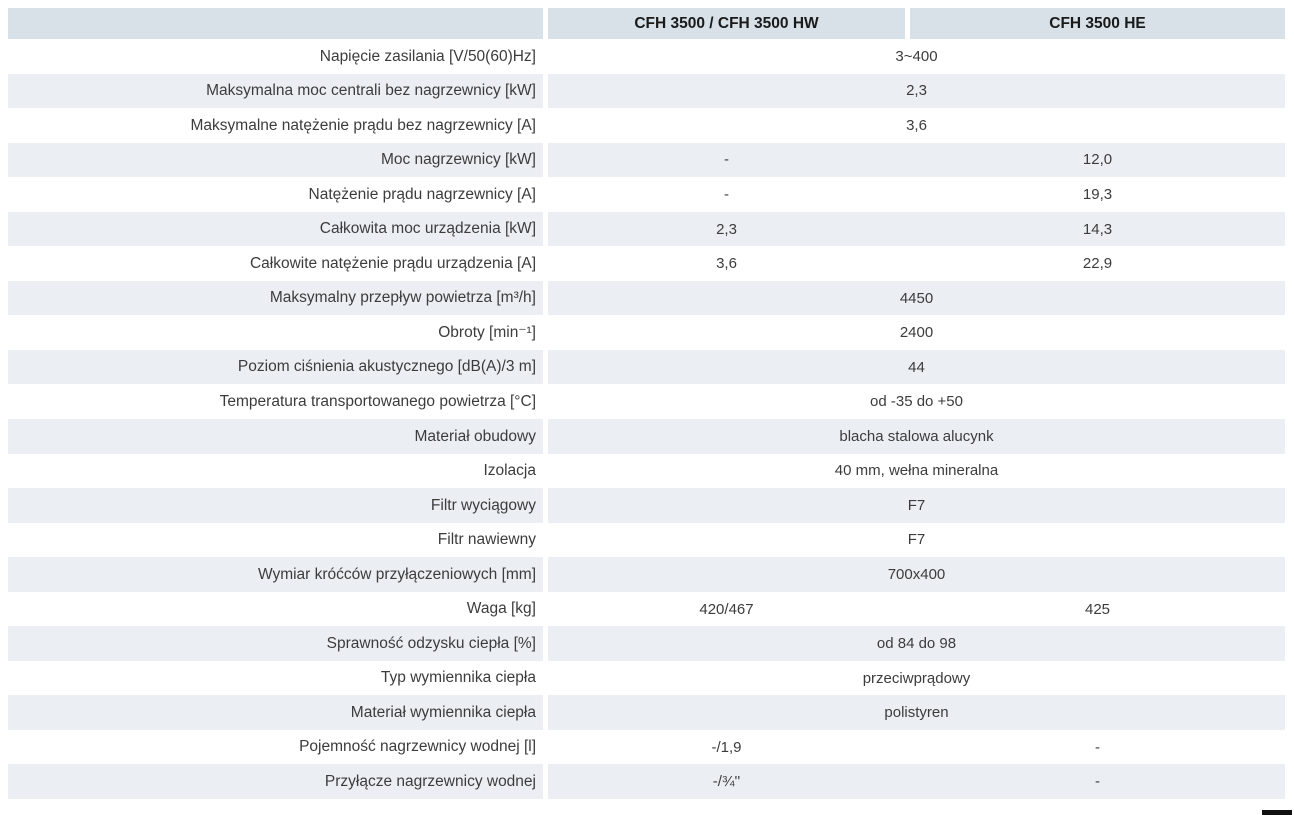  I want to click on row-value-span: 44, so click(916, 367).